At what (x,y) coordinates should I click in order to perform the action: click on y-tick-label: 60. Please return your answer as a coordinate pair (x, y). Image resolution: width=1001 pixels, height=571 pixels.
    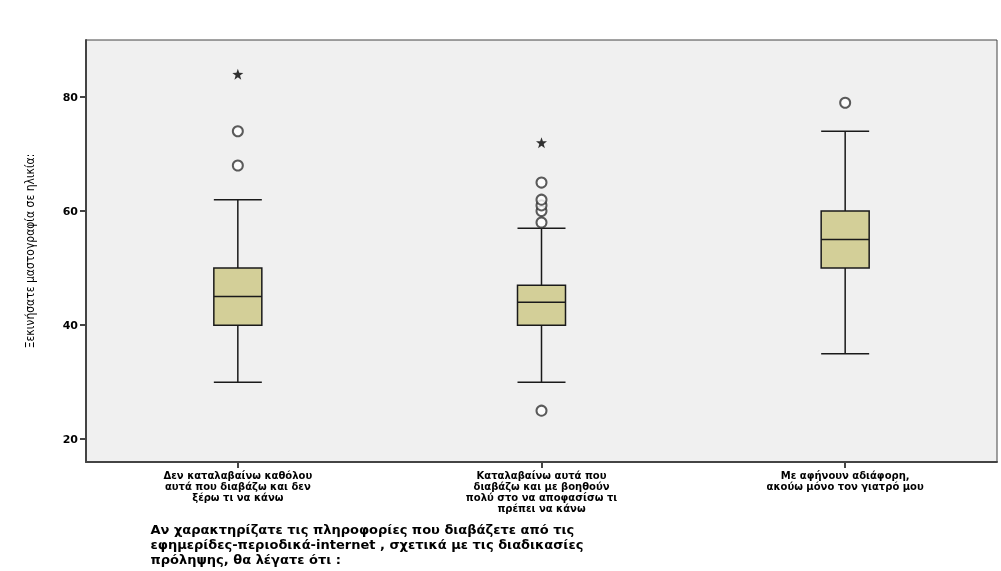
    Looking at the image, I should click on (70, 211).